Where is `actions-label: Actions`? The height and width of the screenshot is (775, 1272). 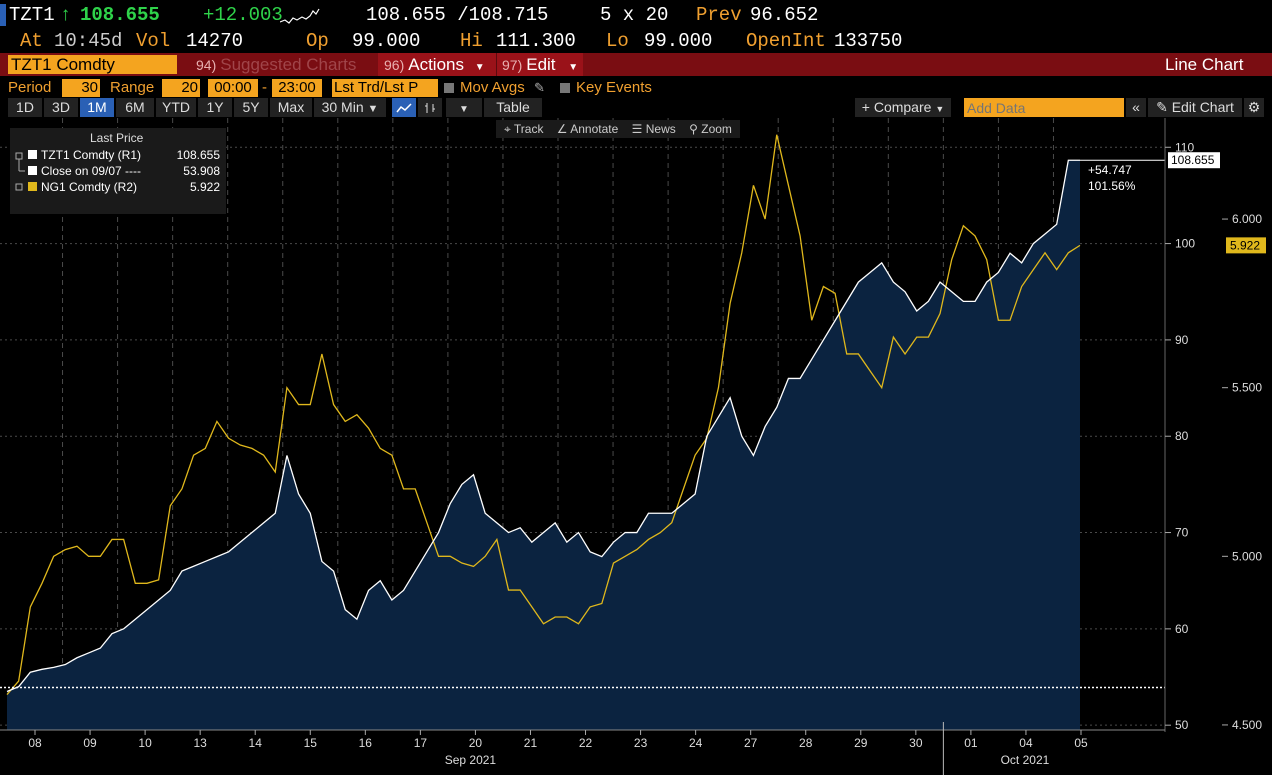 actions-label: Actions is located at coordinates (436, 64).